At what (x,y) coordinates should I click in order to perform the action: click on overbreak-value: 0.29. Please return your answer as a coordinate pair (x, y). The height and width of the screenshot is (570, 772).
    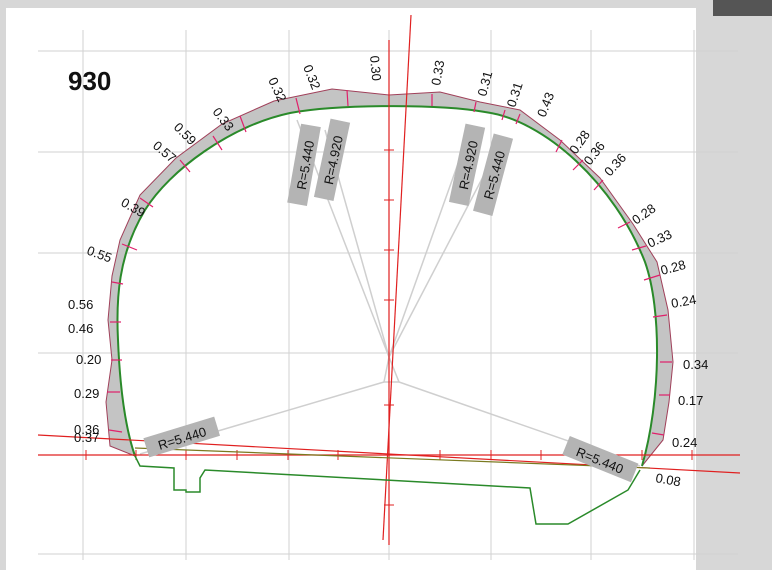
    Looking at the image, I should click on (86, 393).